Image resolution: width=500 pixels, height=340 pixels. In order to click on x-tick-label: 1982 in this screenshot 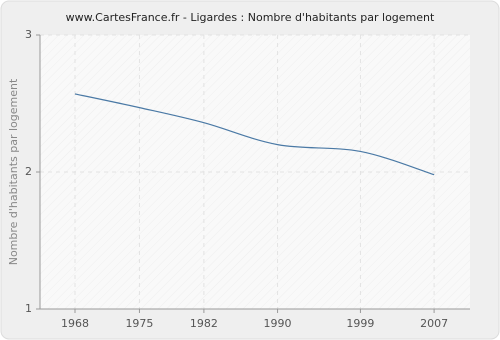, I will do `click(204, 323)`.